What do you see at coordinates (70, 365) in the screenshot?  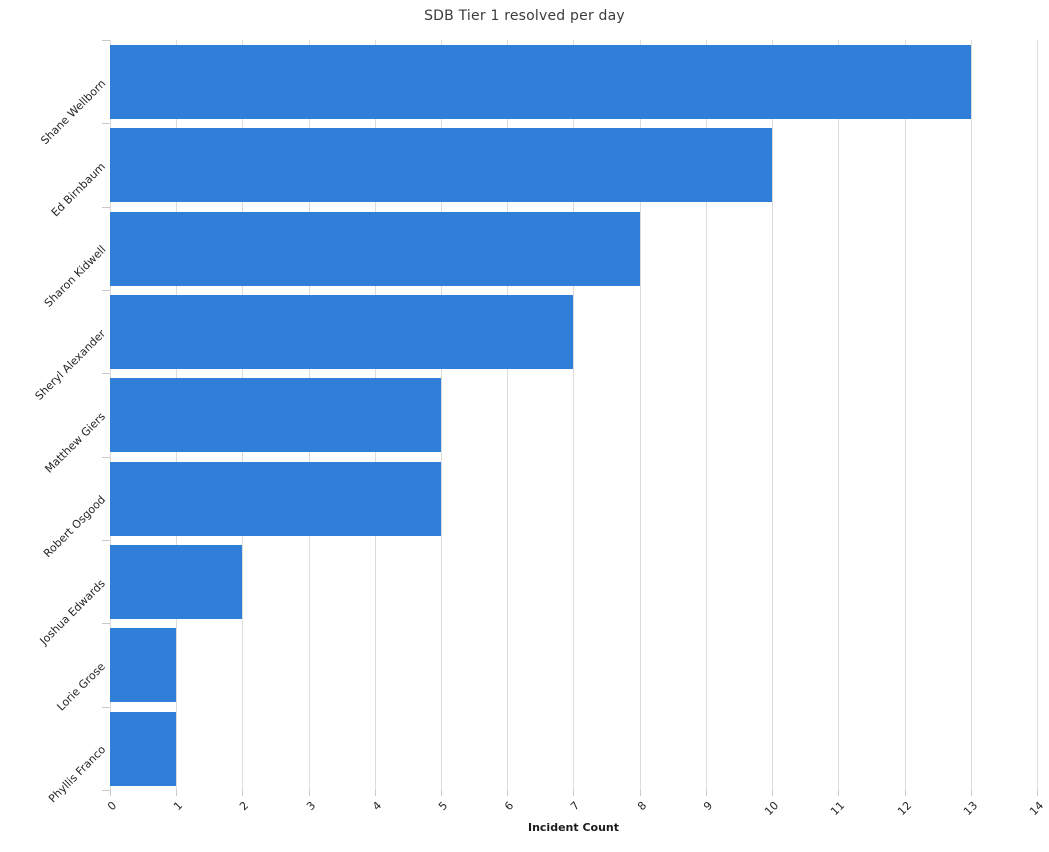 I see `y-tick-label: Sheryl Alexander` at bounding box center [70, 365].